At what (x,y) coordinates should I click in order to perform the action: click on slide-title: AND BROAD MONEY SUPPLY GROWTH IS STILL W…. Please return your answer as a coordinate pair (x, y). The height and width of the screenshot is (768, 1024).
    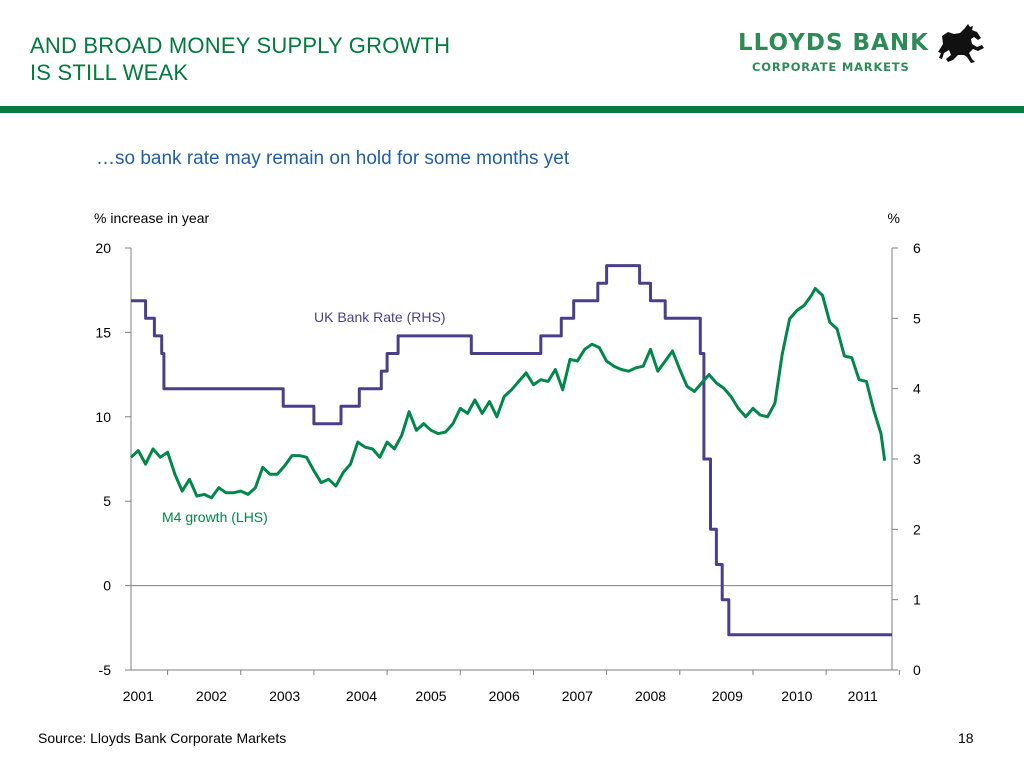
    Looking at the image, I should click on (240, 59).